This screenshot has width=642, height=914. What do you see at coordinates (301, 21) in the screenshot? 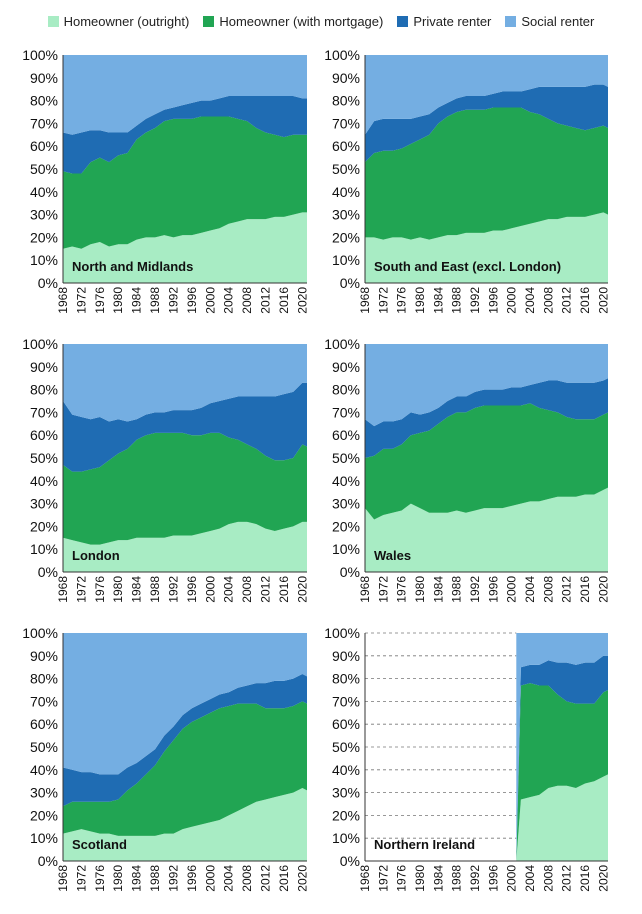
I see `legend-label: Homeowner (with mortgage)` at bounding box center [301, 21].